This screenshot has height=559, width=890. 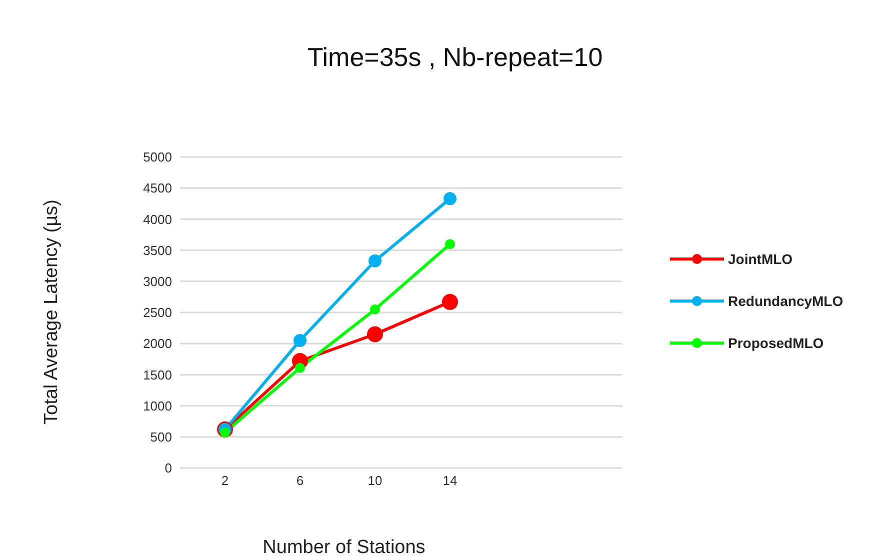 What do you see at coordinates (157, 188) in the screenshot?
I see `y-tick-label: 4500` at bounding box center [157, 188].